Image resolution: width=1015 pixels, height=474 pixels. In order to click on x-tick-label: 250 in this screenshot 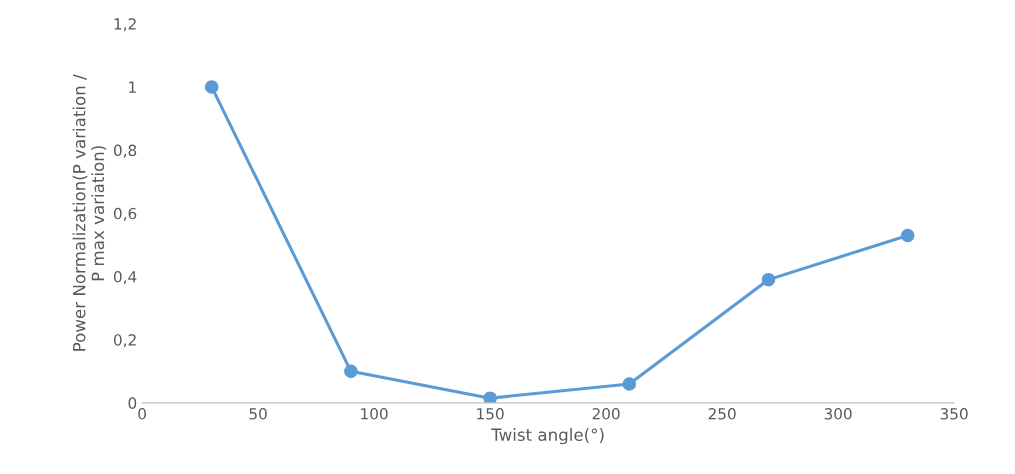, I will do `click(722, 414)`.